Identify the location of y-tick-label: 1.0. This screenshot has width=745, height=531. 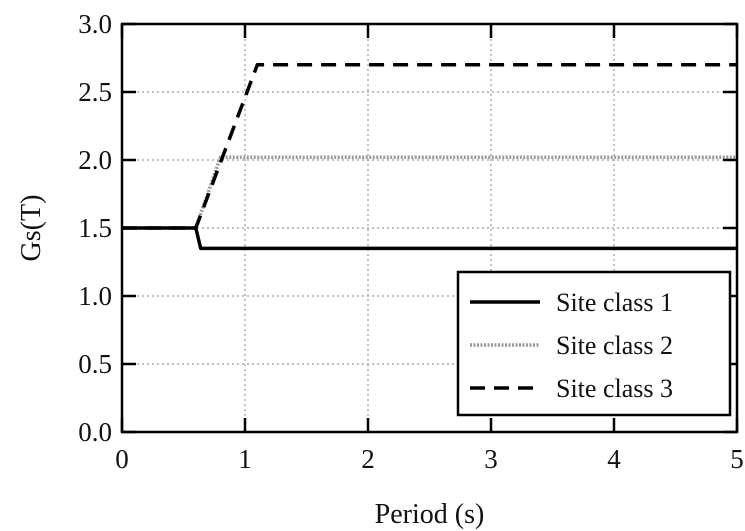
(95, 296).